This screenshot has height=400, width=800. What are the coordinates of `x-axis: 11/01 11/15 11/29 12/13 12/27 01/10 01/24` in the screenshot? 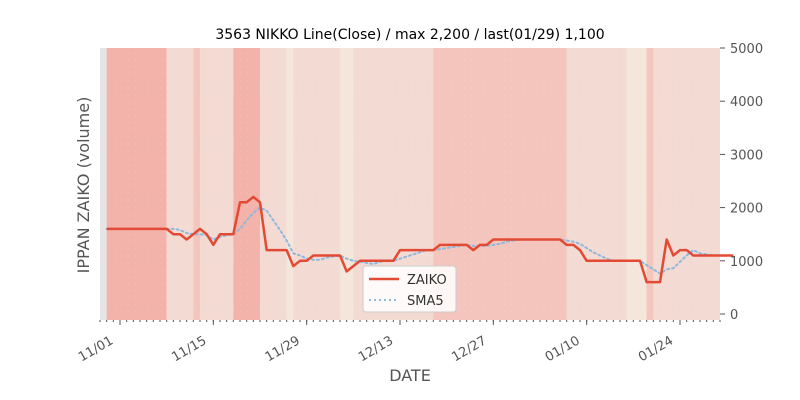 It's located at (398, 342).